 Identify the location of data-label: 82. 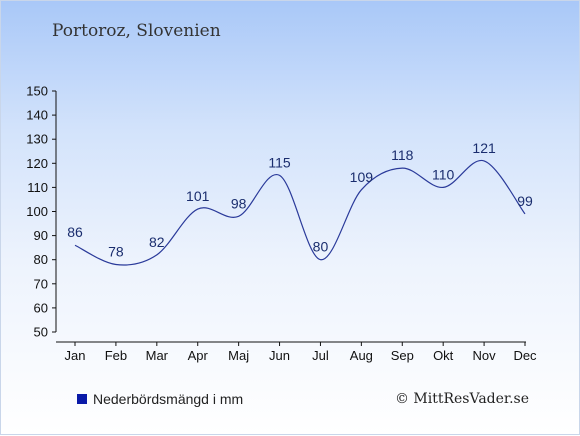
(157, 242).